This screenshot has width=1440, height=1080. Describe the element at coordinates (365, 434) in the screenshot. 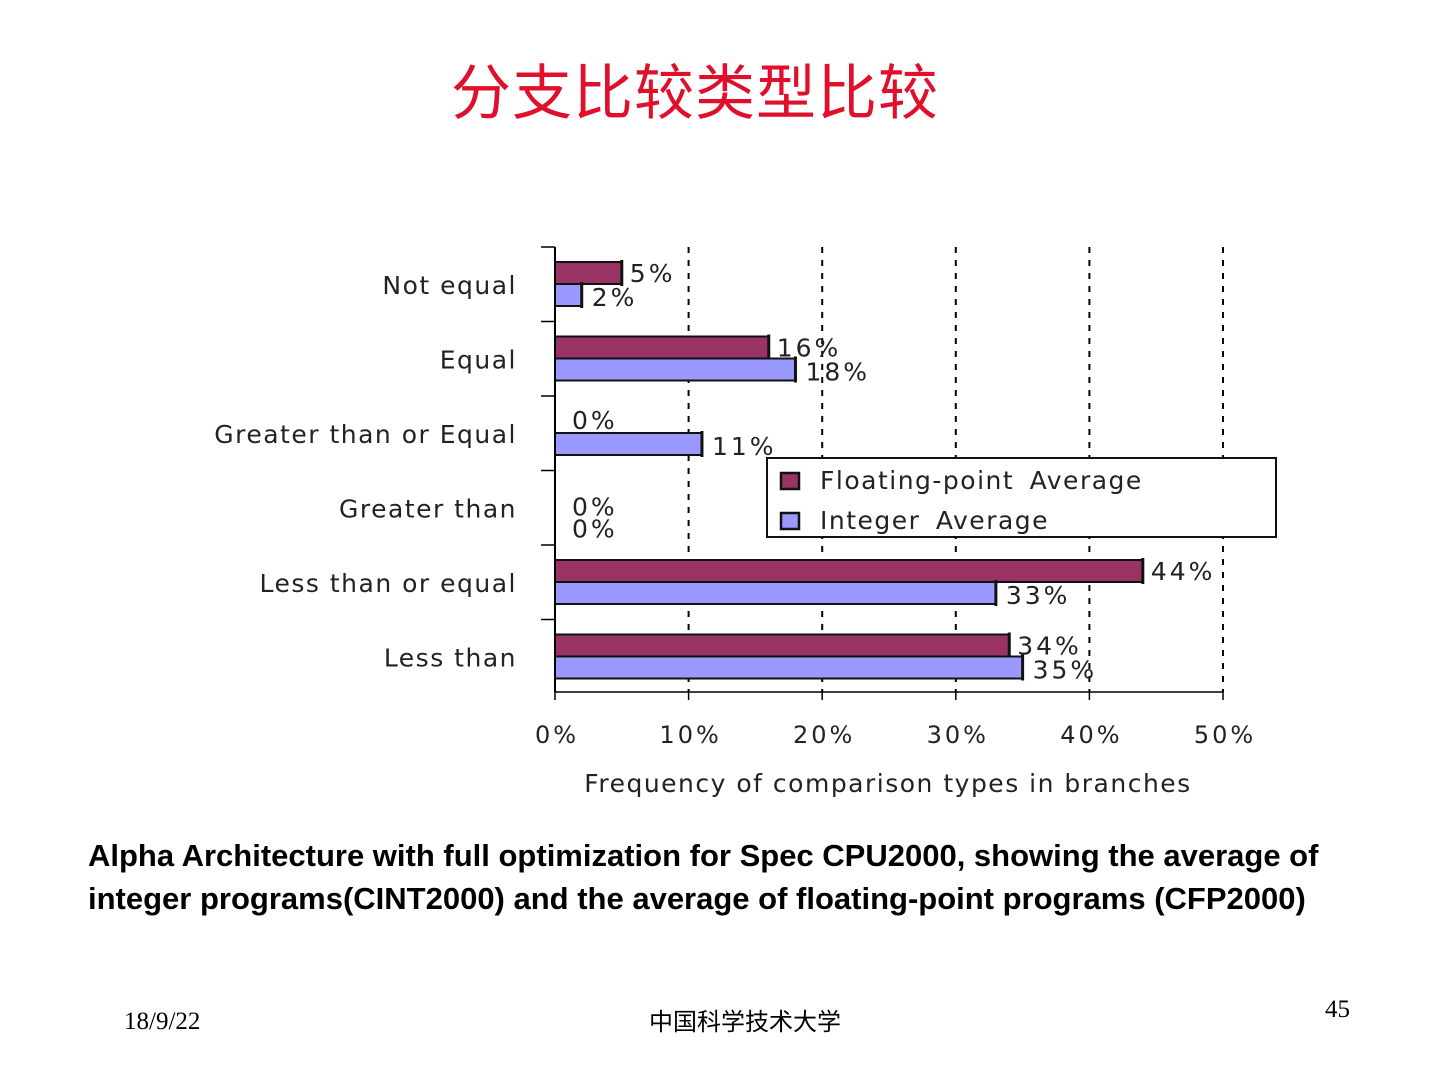

I see `category-label: Greater than or Equal` at that location.